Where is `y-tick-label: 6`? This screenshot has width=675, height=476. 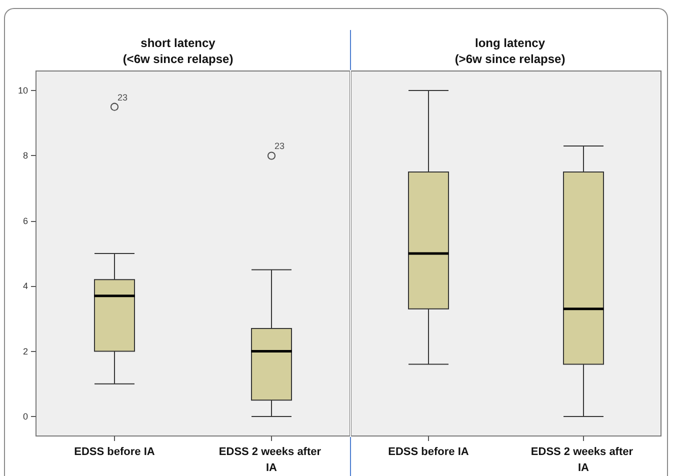
y-tick-label: 6 is located at coordinates (25, 221).